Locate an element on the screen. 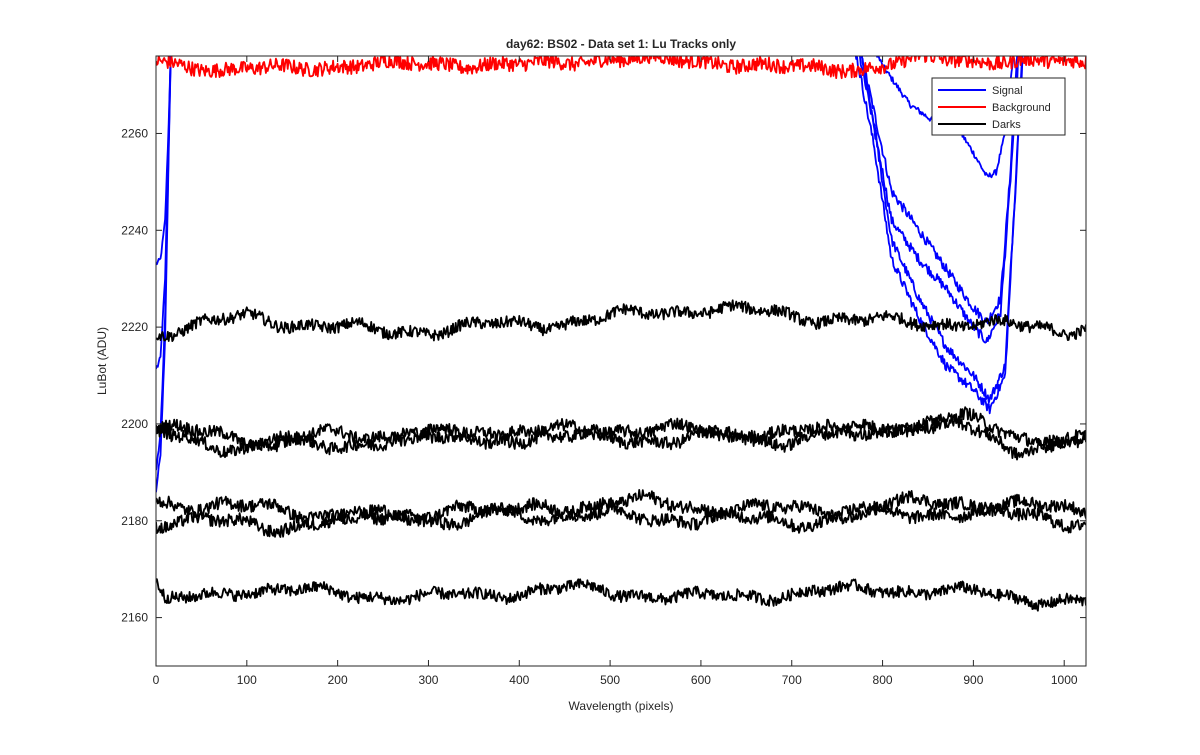  x-axis-label: Wavelength (pixels) is located at coordinates (621, 706).